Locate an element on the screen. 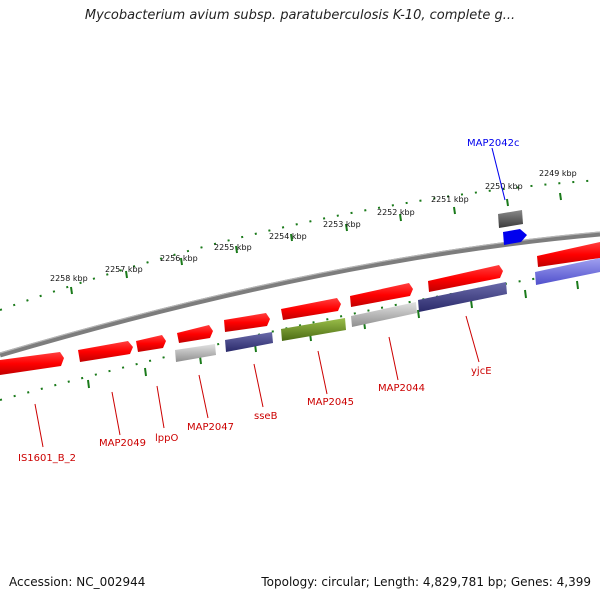 The height and width of the screenshot is (600, 600). category-track is located at coordinates (387, 310).